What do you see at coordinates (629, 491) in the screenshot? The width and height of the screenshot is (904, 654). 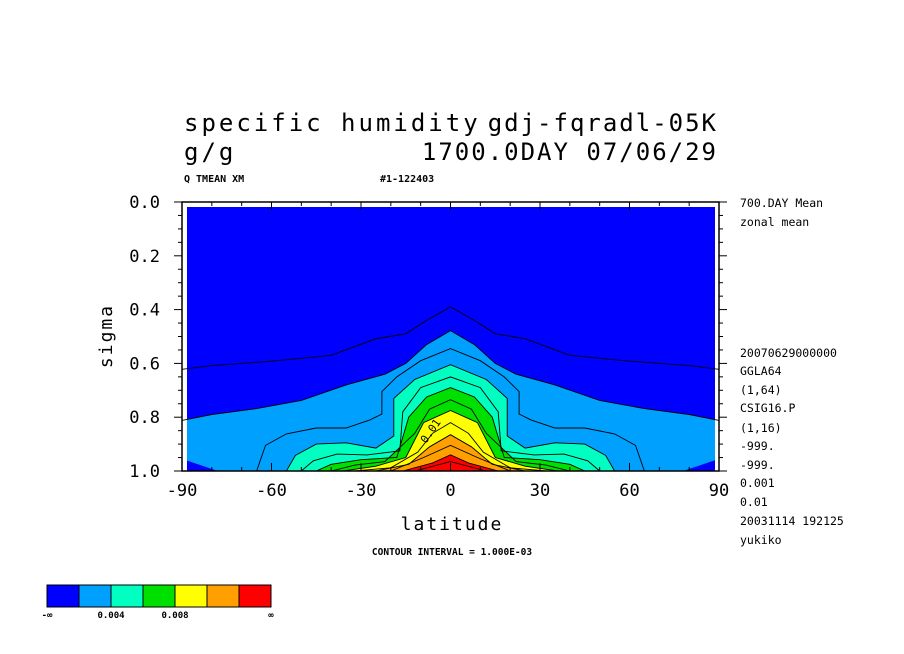 I see `x-tick-label: 60` at bounding box center [629, 491].